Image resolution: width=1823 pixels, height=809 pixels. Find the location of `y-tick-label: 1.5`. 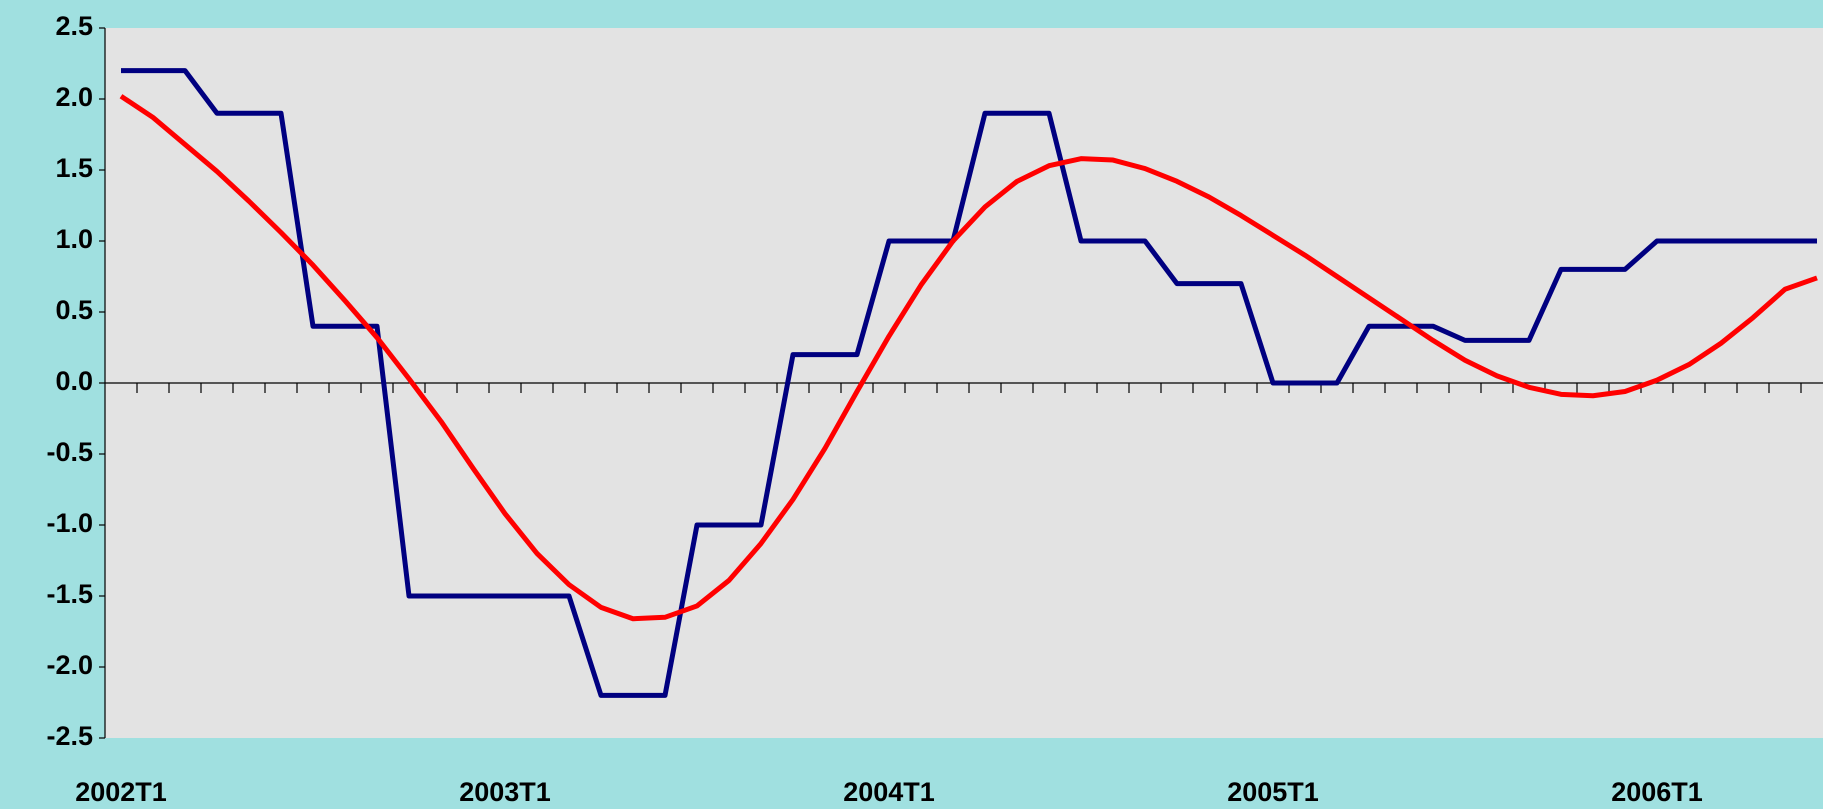

y-tick-label: 1.5 is located at coordinates (74, 168).